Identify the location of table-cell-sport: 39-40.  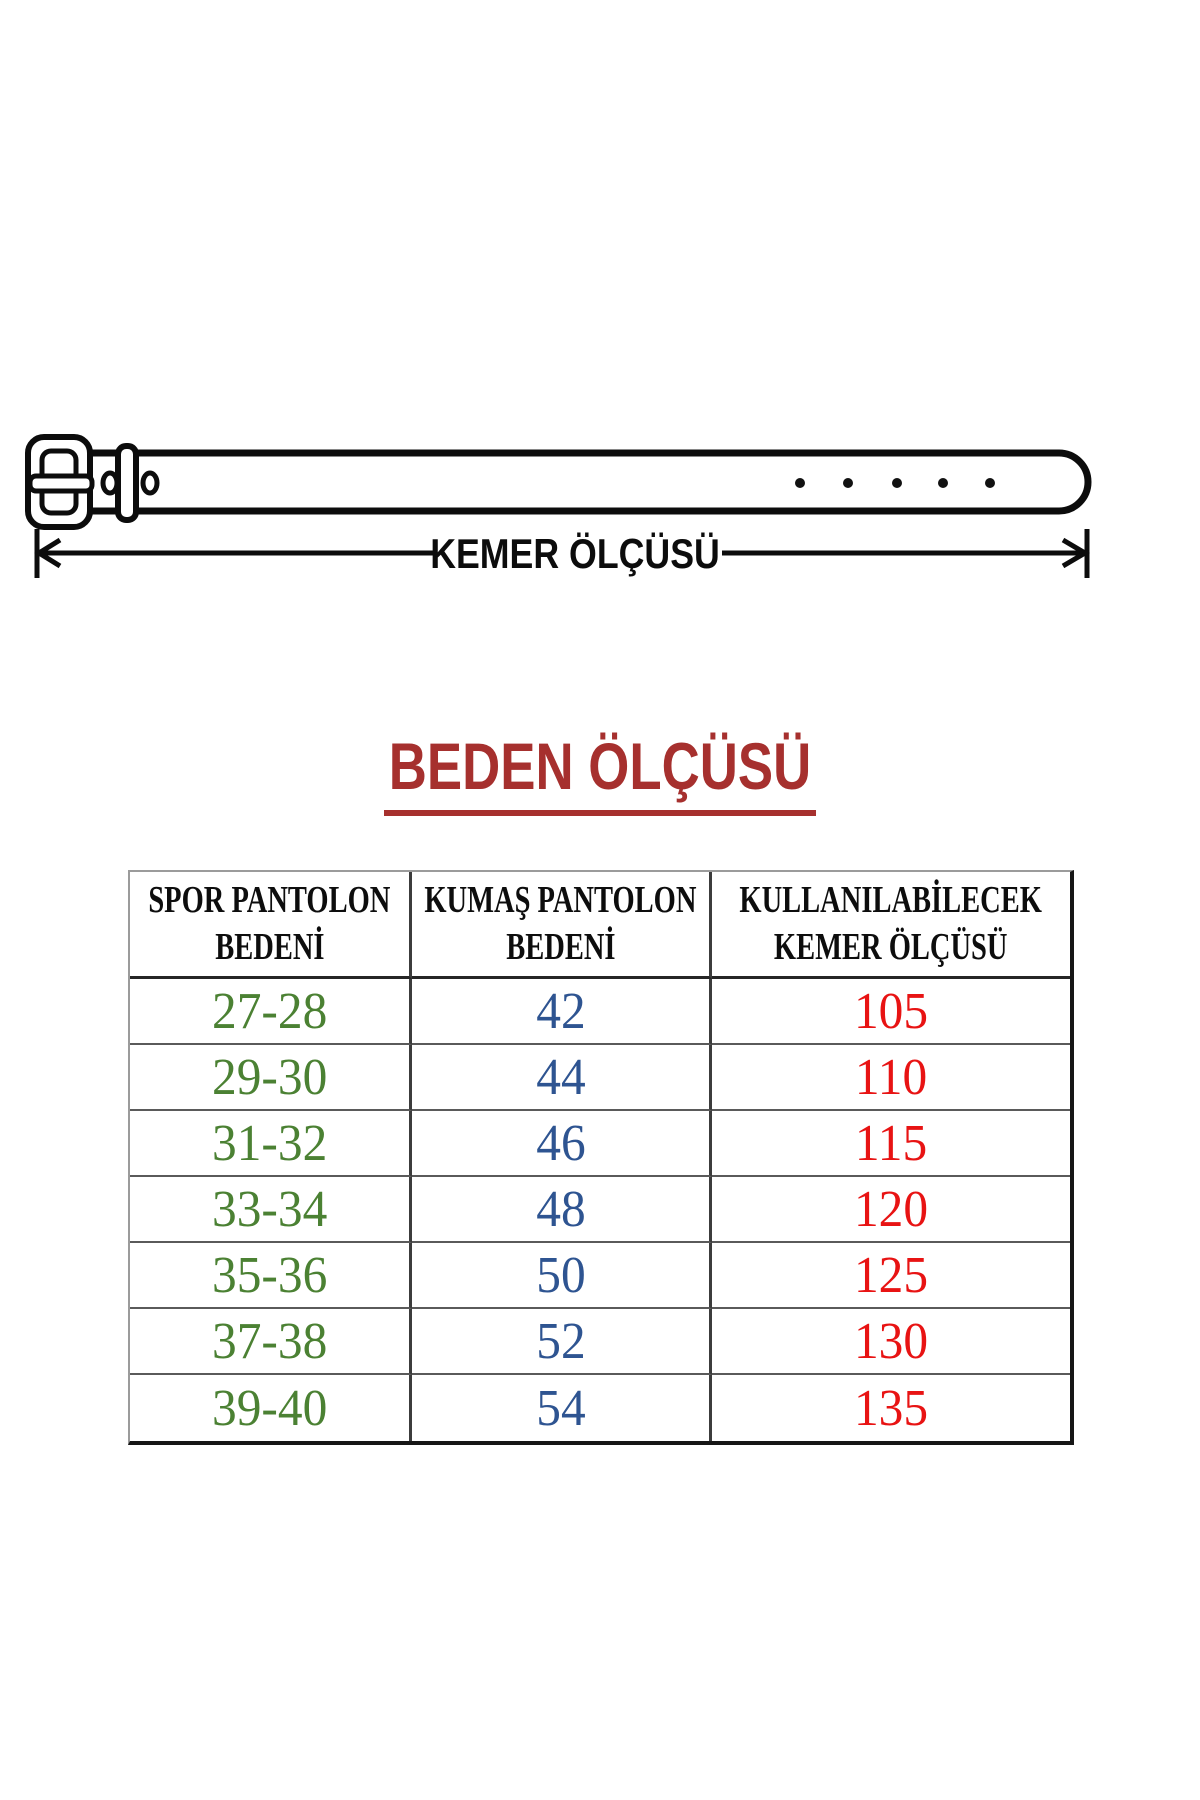
(271, 1408).